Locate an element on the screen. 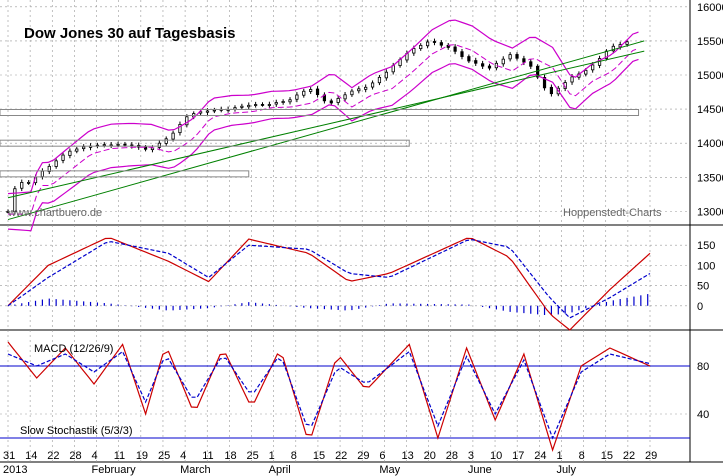  x-tick-label: 13 is located at coordinates (407, 456).